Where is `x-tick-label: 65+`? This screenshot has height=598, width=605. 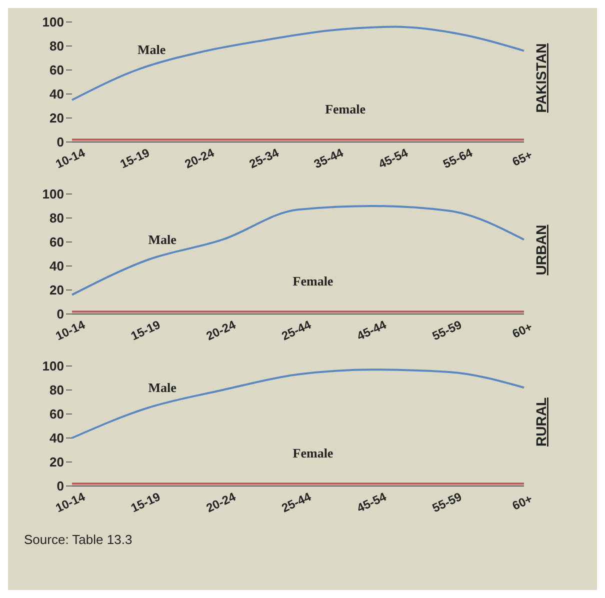 x-tick-label: 65+ is located at coordinates (522, 159).